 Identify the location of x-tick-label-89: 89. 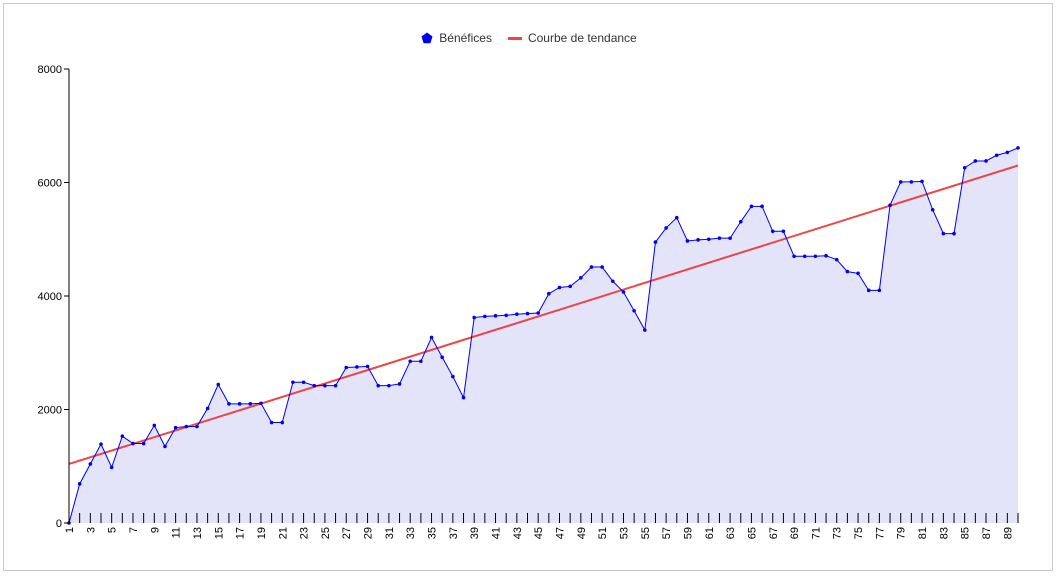
(1008, 533).